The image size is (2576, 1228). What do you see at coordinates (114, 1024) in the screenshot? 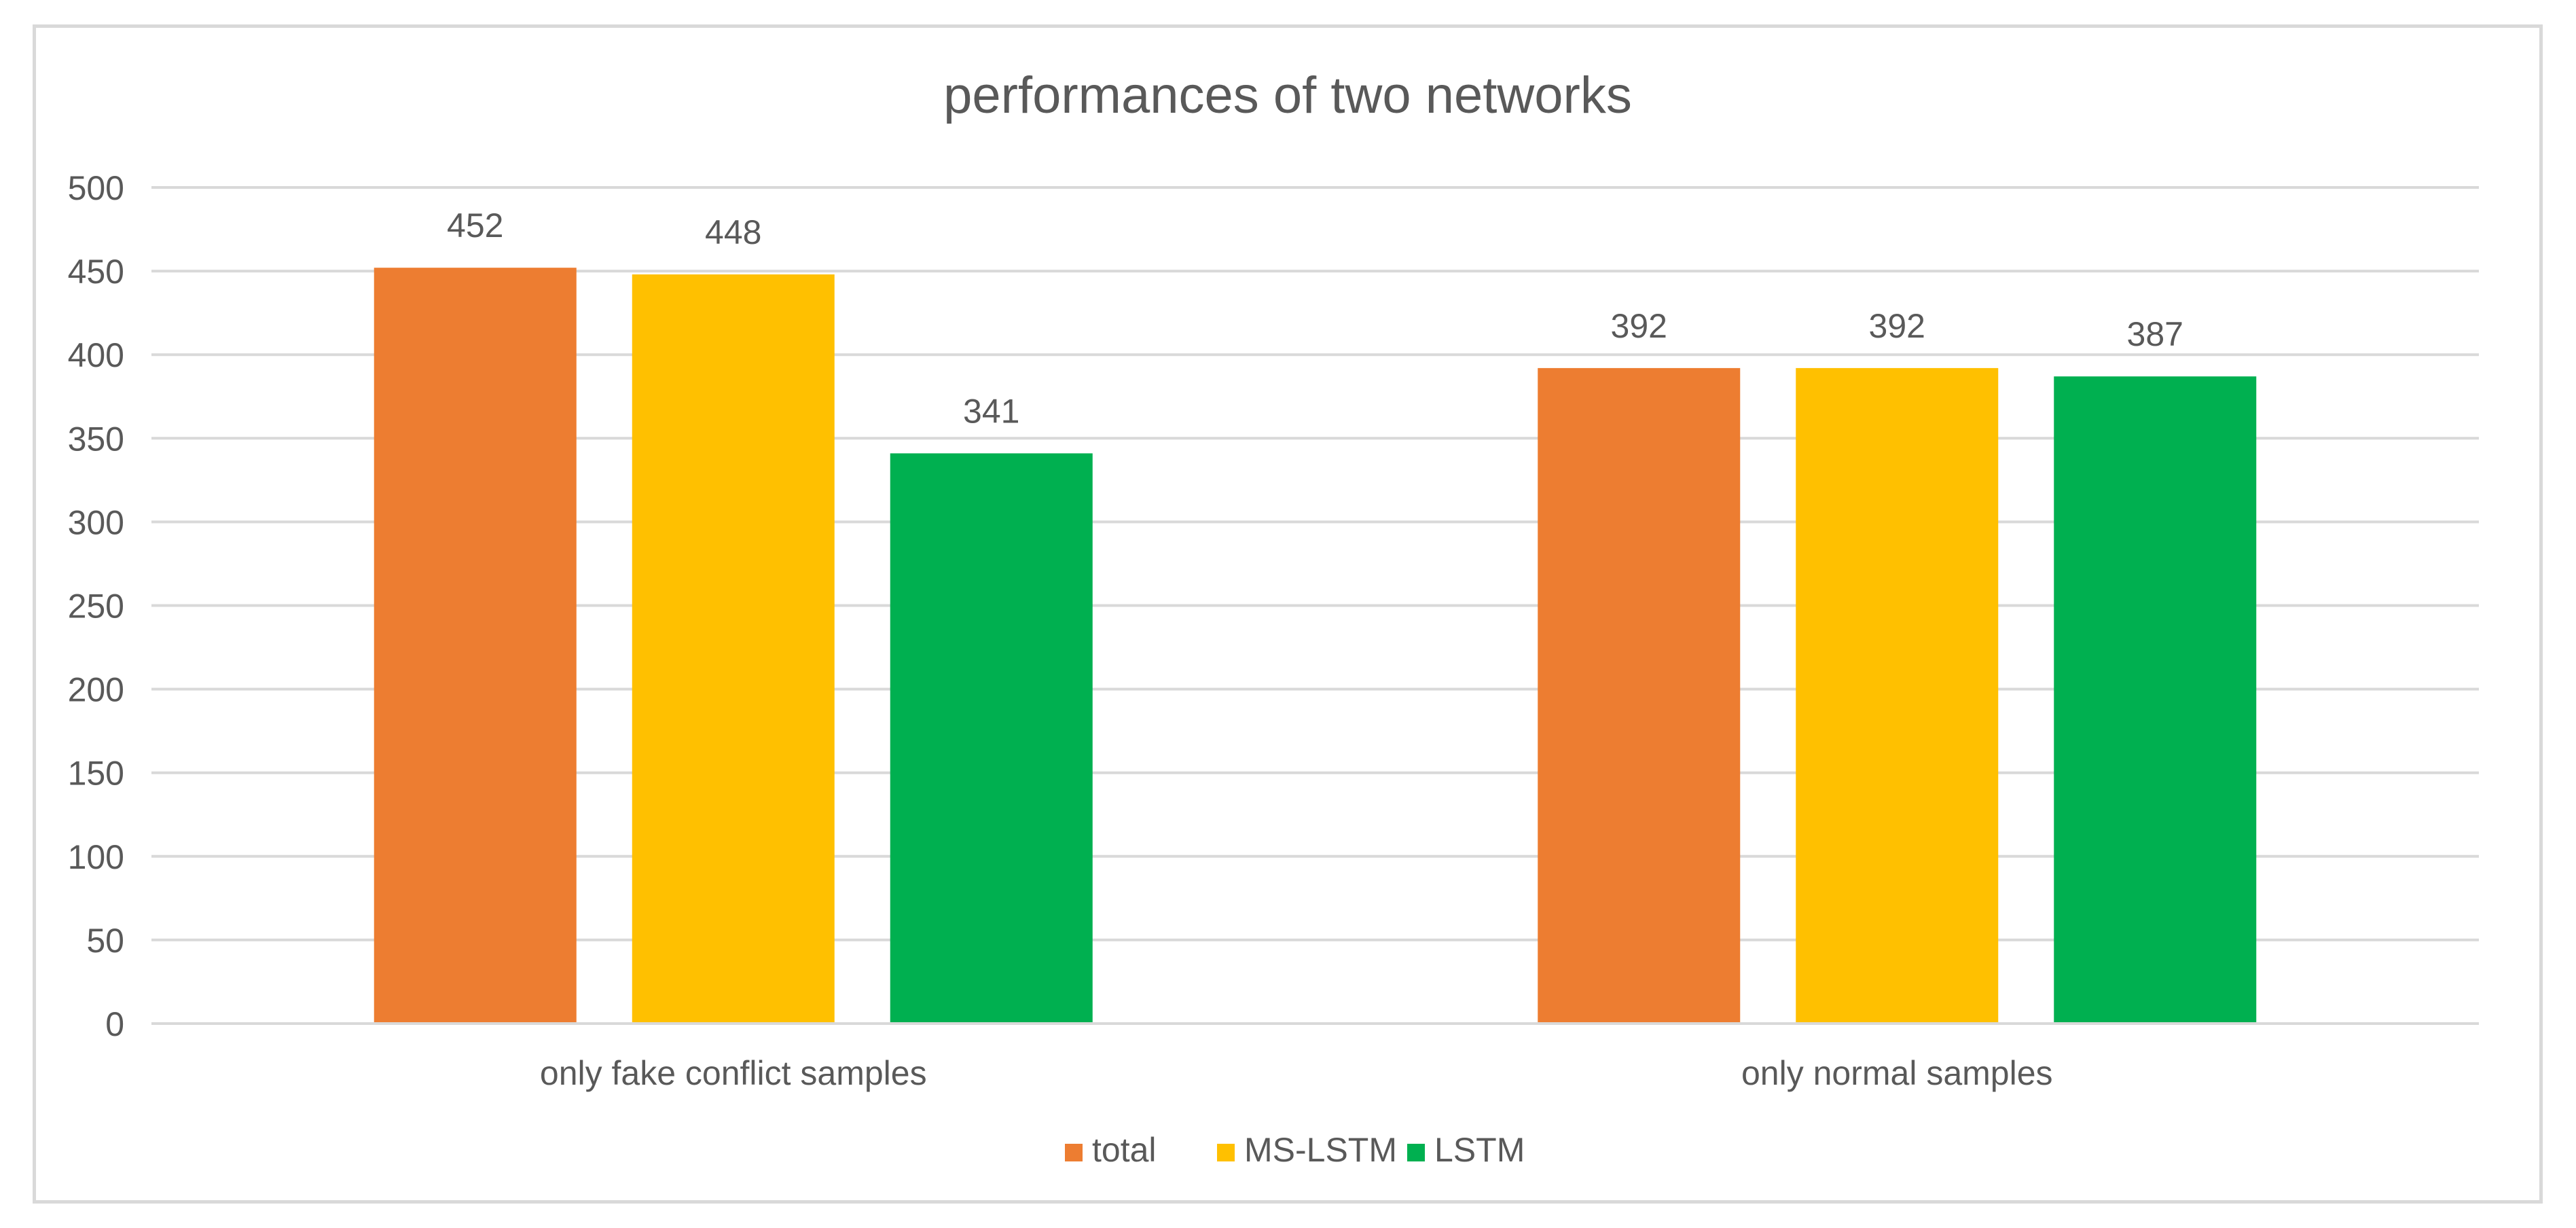
I see `y-tick-label: 0` at bounding box center [114, 1024].